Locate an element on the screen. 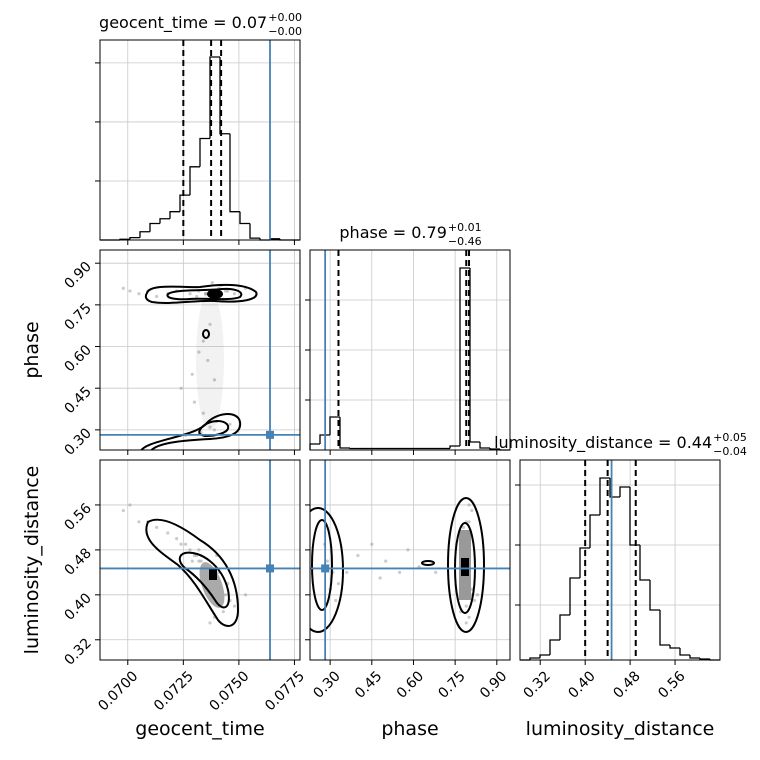 The image size is (760, 760). x-tick-label: 0.45 is located at coordinates (368, 684).